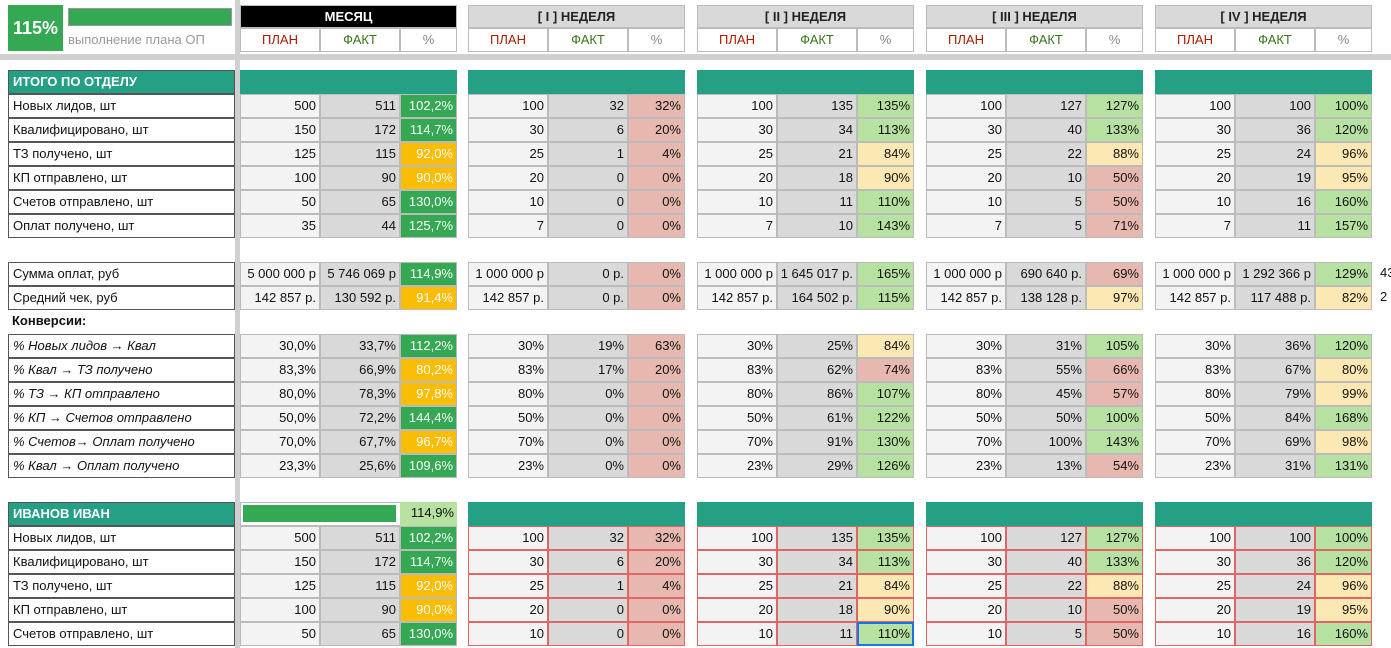 This screenshot has height=648, width=1391. What do you see at coordinates (1384, 296) in the screenshot?
I see `next-cell: 2` at bounding box center [1384, 296].